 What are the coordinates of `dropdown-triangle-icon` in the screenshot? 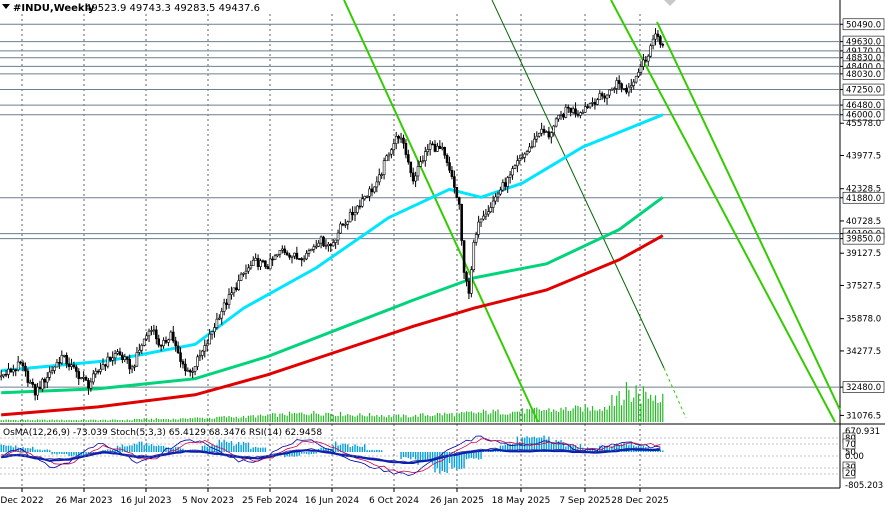 It's located at (6, 6).